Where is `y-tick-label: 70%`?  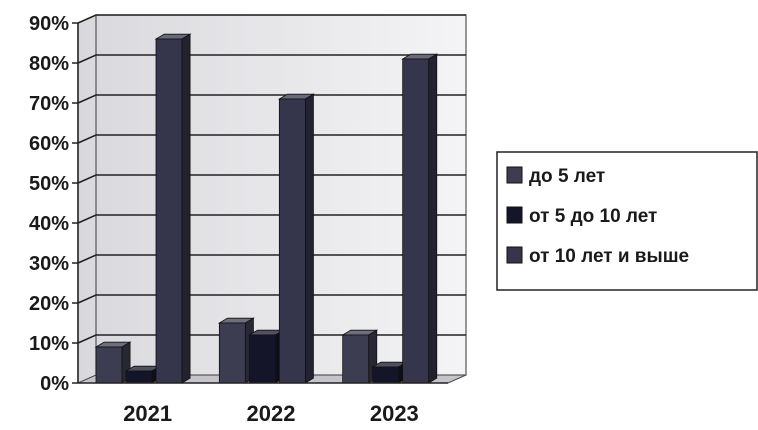 y-tick-label: 70% is located at coordinates (49, 104).